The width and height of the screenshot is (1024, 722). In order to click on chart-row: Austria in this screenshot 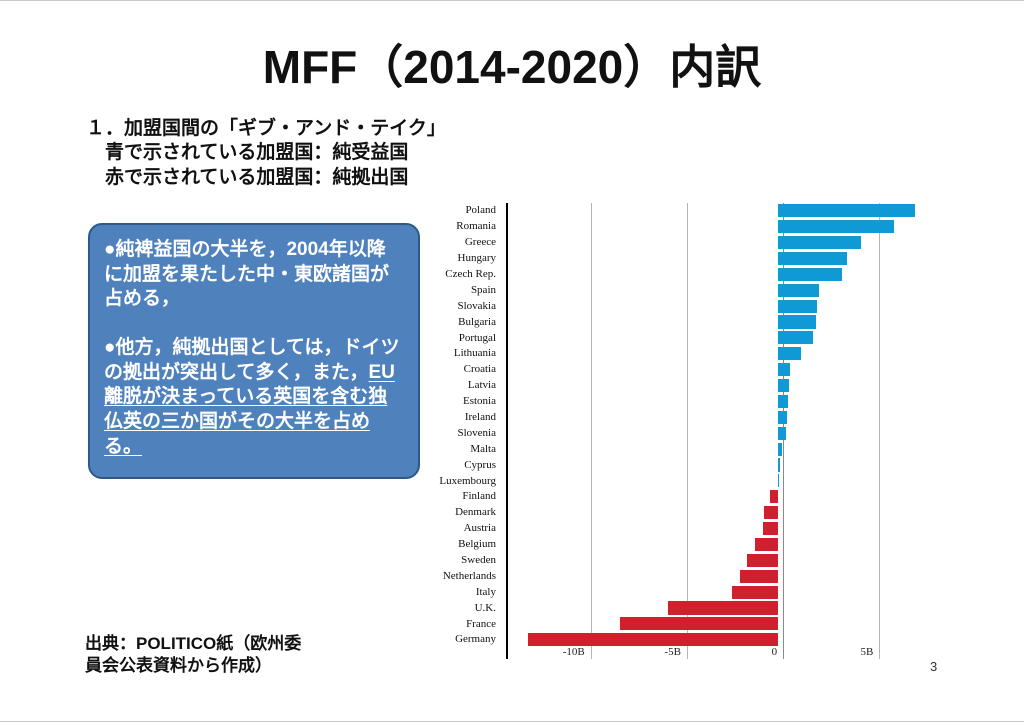, I will do `click(691, 529)`.